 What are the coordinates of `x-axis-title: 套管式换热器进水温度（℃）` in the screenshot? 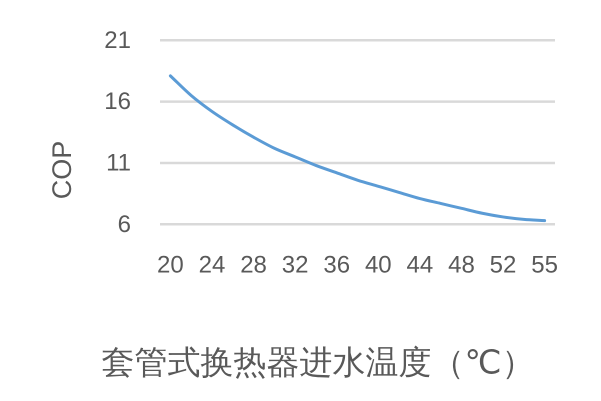 It's located at (318, 362).